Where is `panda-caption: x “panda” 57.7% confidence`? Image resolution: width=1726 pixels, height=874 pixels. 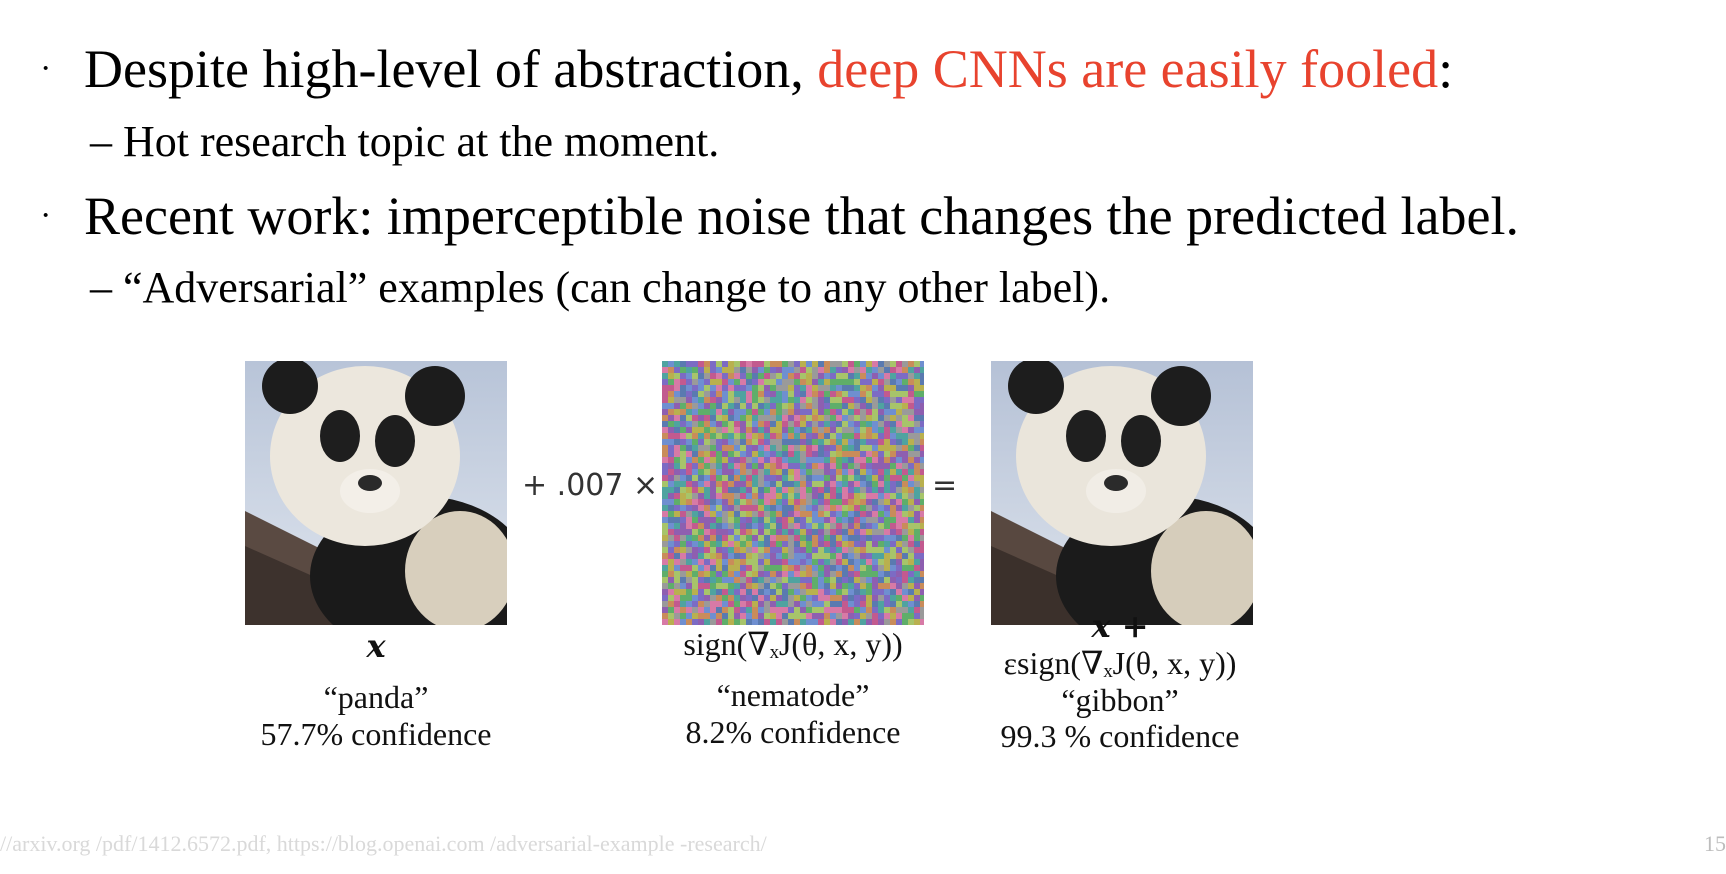 panda-caption: x “panda” 57.7% confidence is located at coordinates (376, 690).